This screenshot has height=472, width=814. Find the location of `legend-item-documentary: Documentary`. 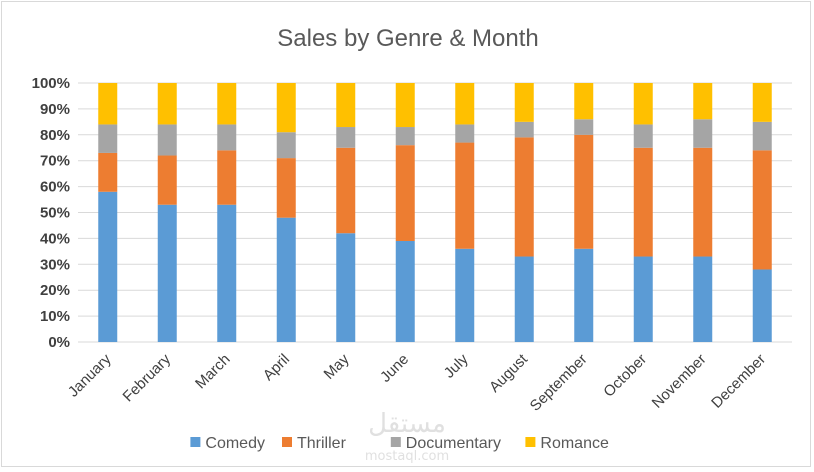

legend-item-documentary: Documentary is located at coordinates (445, 443).